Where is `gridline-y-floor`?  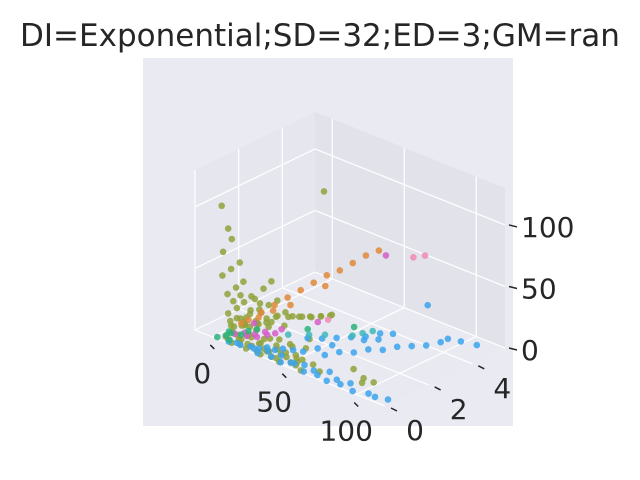 gridline-y-floor is located at coordinates (377, 326).